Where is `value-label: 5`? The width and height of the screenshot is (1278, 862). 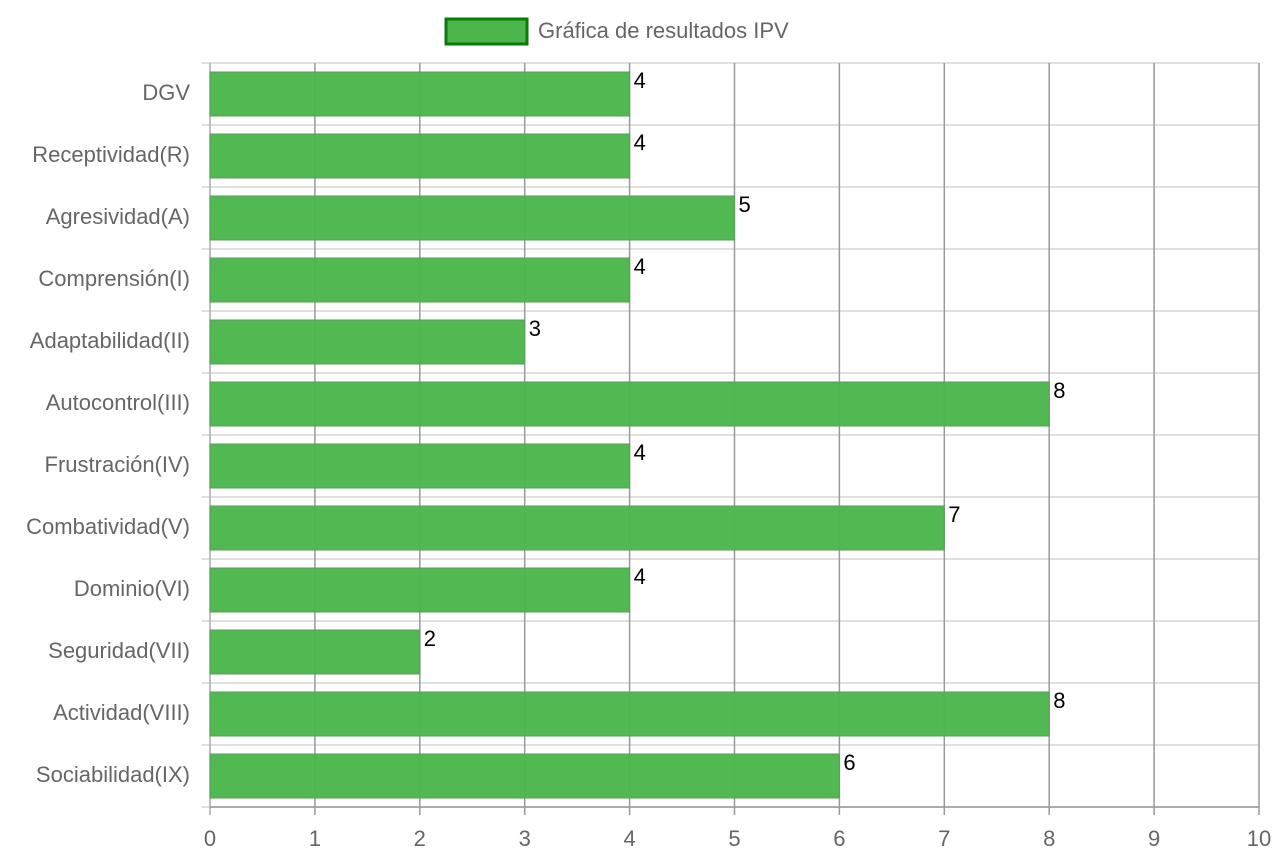
value-label: 5 is located at coordinates (745, 204).